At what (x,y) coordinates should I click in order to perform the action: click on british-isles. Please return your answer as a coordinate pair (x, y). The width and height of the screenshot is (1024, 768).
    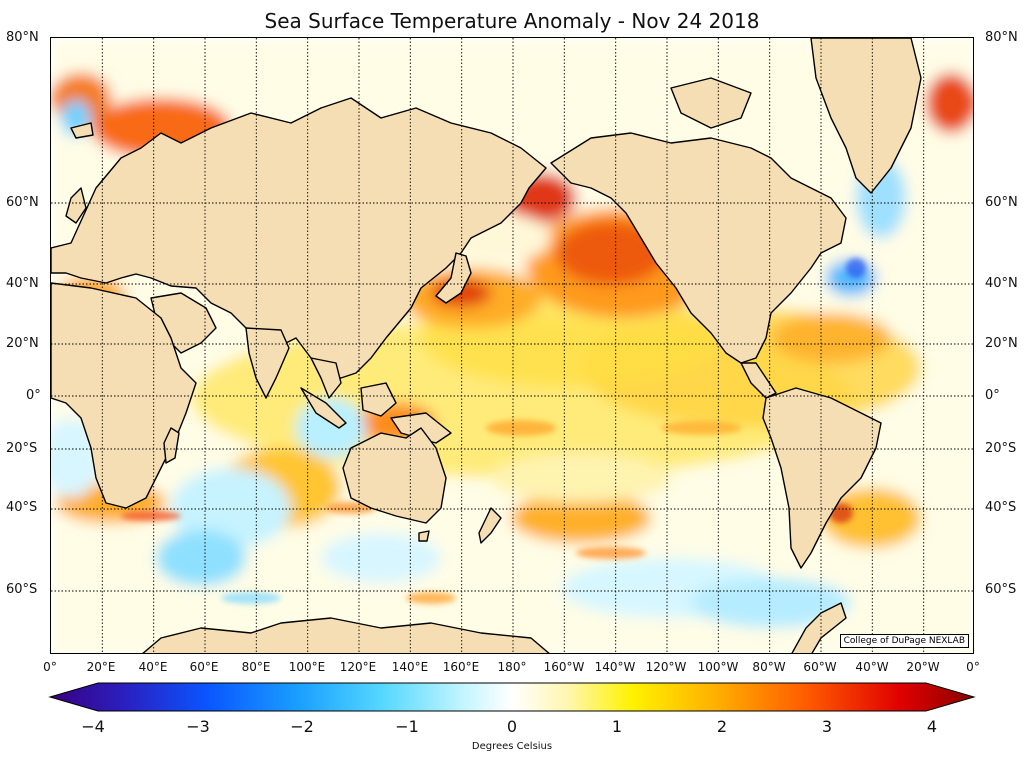
    Looking at the image, I should click on (76, 205).